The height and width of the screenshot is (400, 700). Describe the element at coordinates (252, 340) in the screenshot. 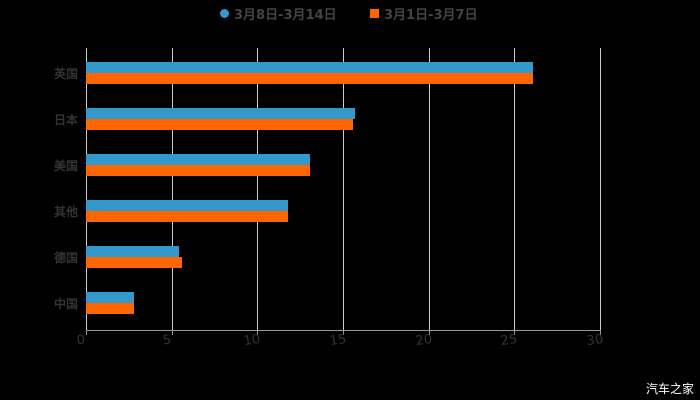

I see `x-tick-label: 10` at that location.